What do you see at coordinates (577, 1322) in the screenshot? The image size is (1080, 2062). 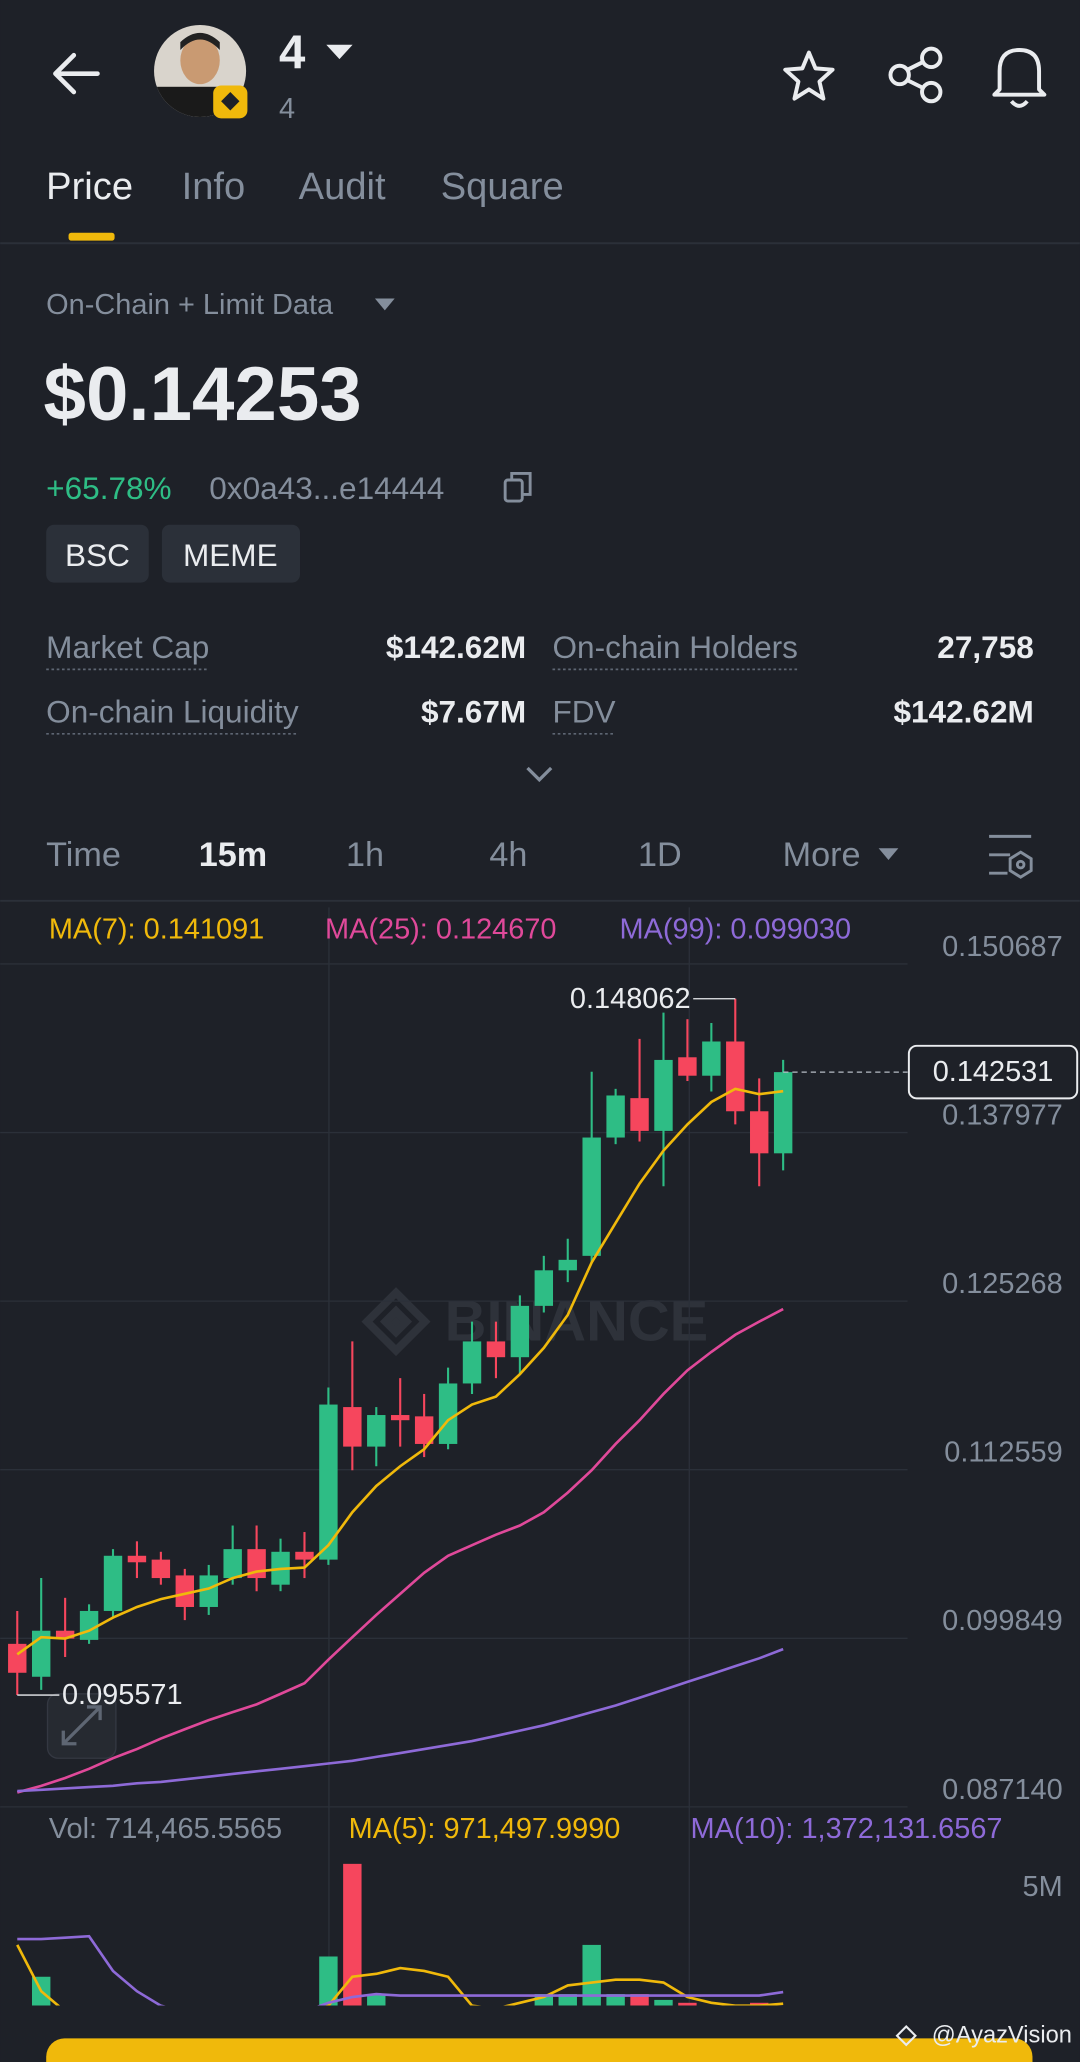 I see `watermark: BINANCE` at bounding box center [577, 1322].